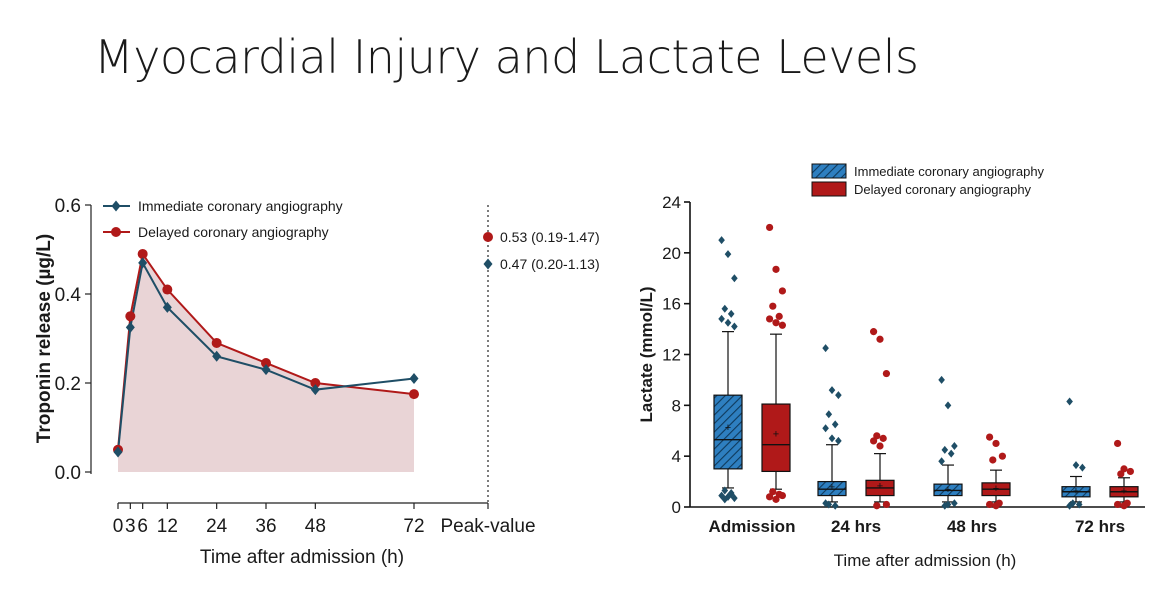 The width and height of the screenshot is (1174, 612). Describe the element at coordinates (676, 405) in the screenshot. I see `lactate-y-tick-label: 8` at that location.